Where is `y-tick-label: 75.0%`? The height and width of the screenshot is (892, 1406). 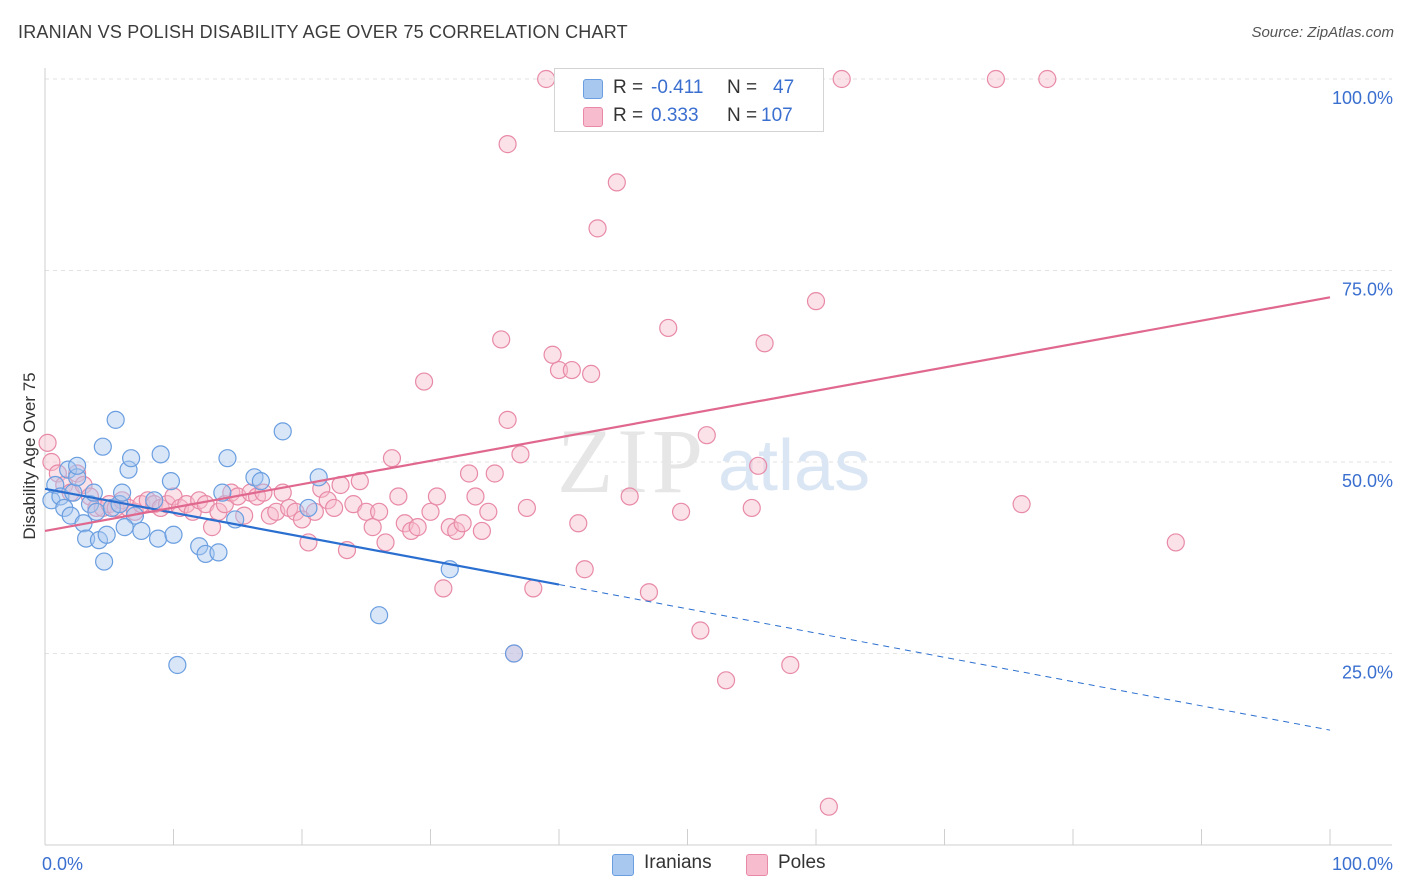
y-tick-label: 75.0% is located at coordinates (1367, 290).